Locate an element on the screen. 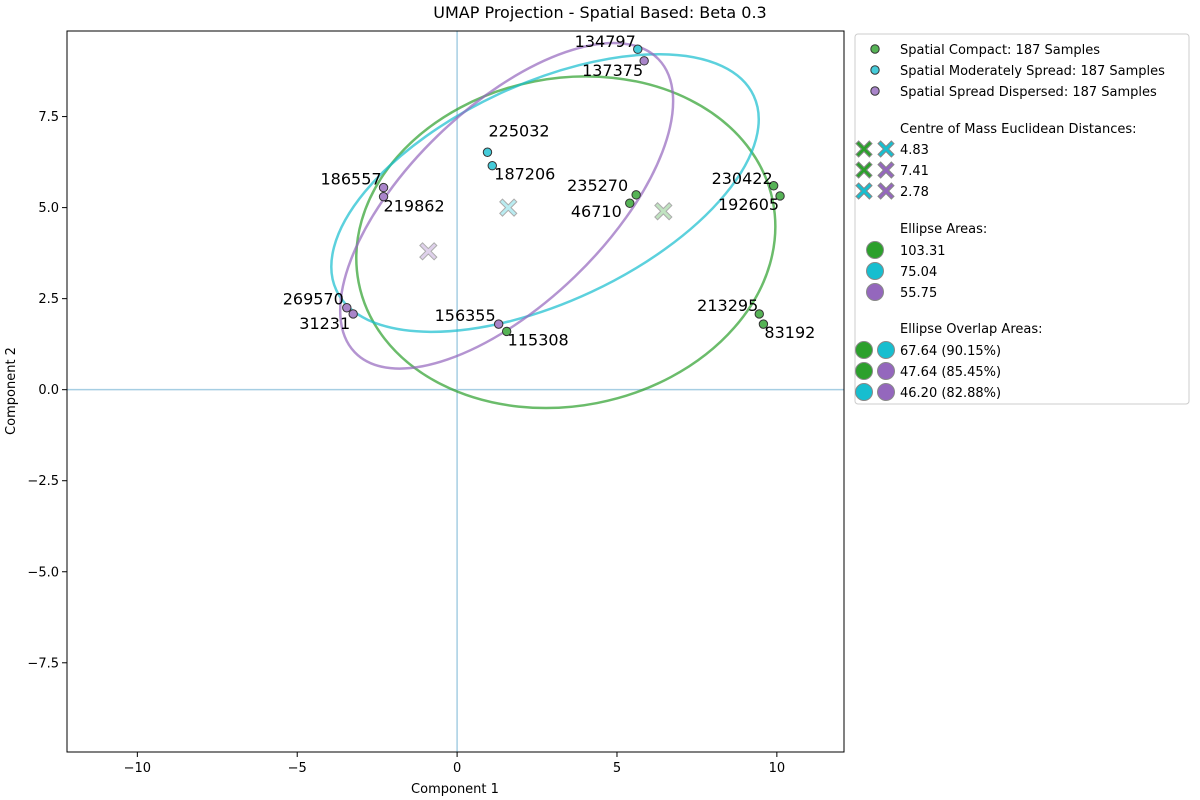 This screenshot has height=800, width=1200. legend-series-label: Spatial Compact: 187 Samples is located at coordinates (1000, 50).